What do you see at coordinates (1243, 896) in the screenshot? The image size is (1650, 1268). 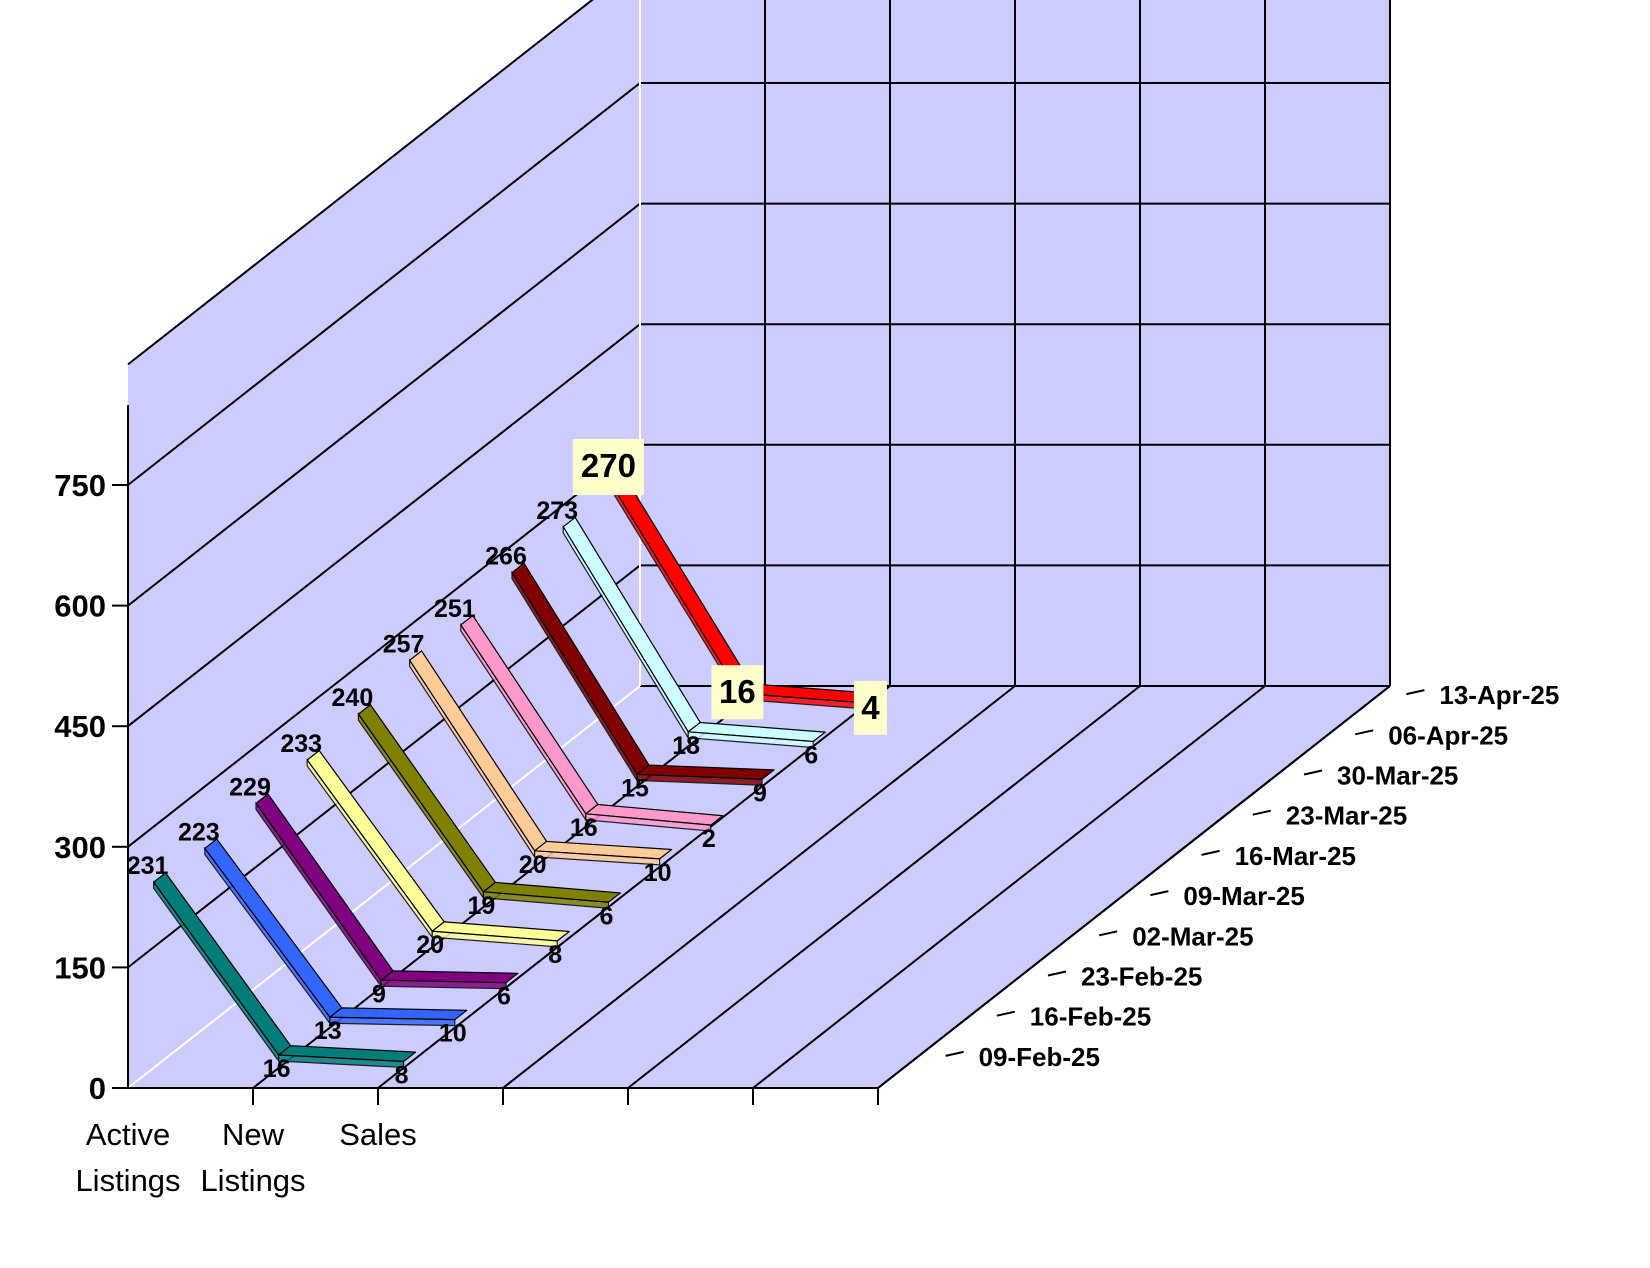 I see `depth-tick-label: 09-Mar-25` at bounding box center [1243, 896].